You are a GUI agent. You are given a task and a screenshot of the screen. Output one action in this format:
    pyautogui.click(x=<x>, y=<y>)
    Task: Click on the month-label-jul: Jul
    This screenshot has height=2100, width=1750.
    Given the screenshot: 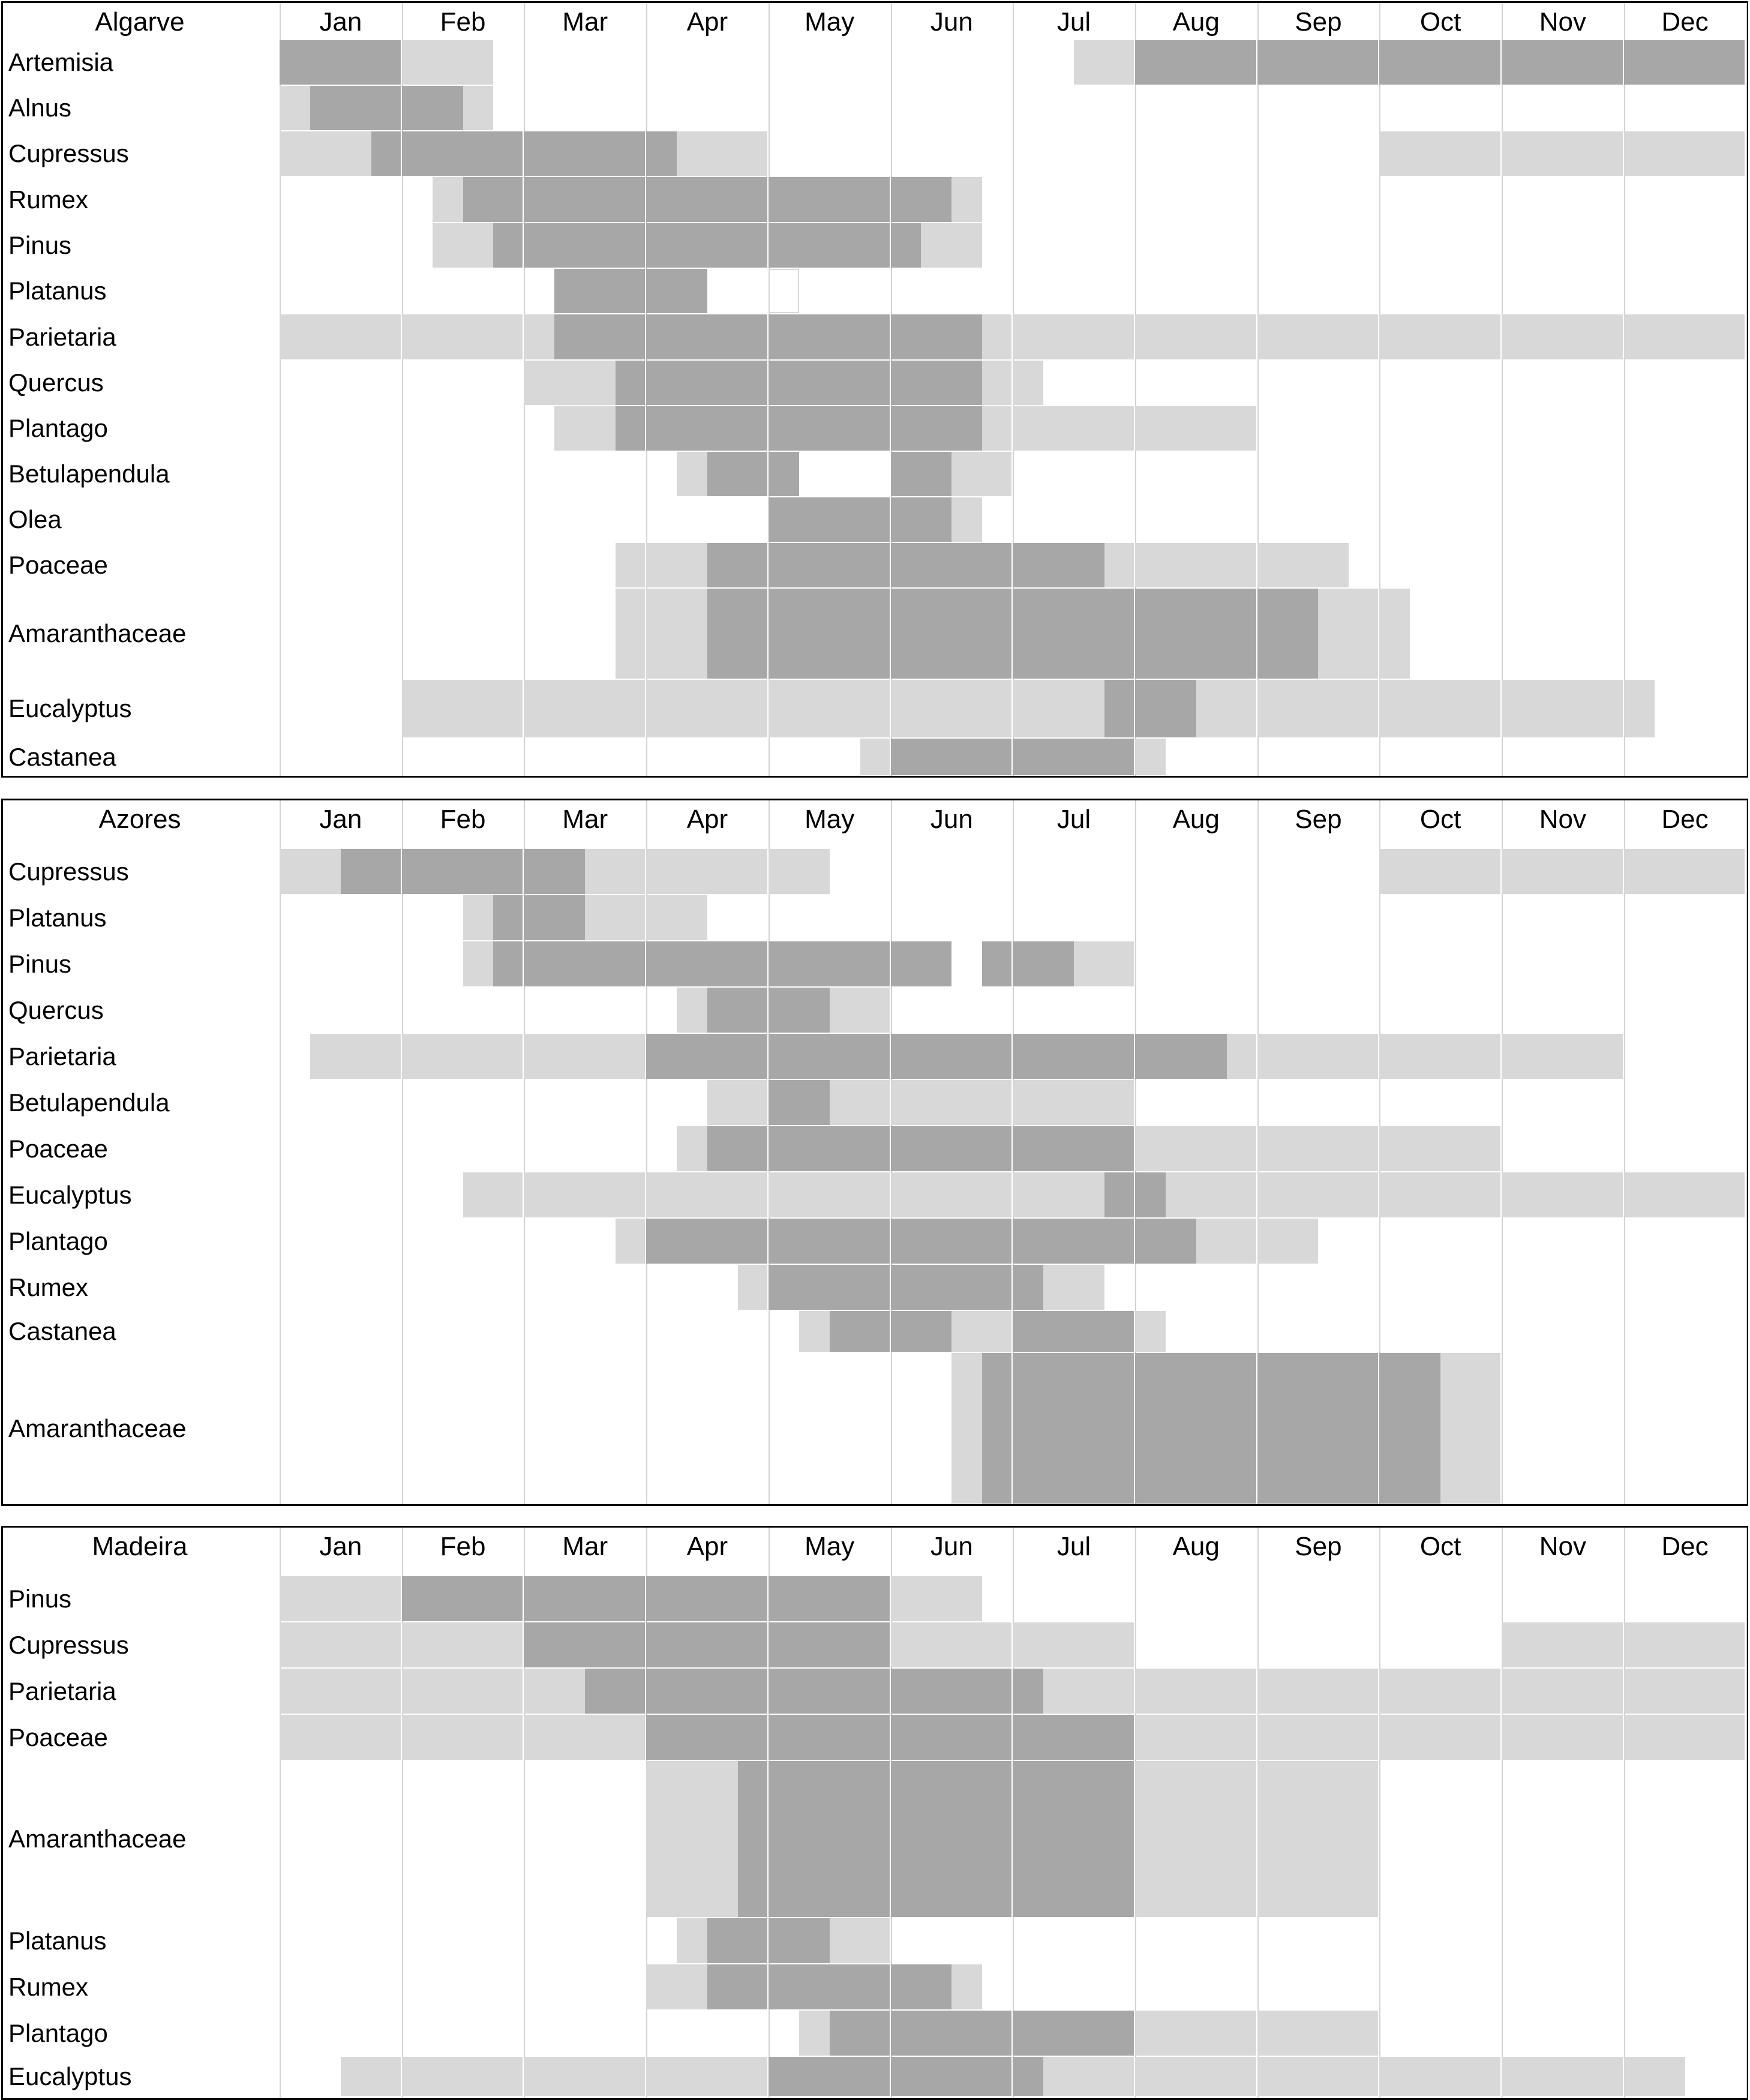 What is the action you would take?
    pyautogui.click(x=1073, y=820)
    